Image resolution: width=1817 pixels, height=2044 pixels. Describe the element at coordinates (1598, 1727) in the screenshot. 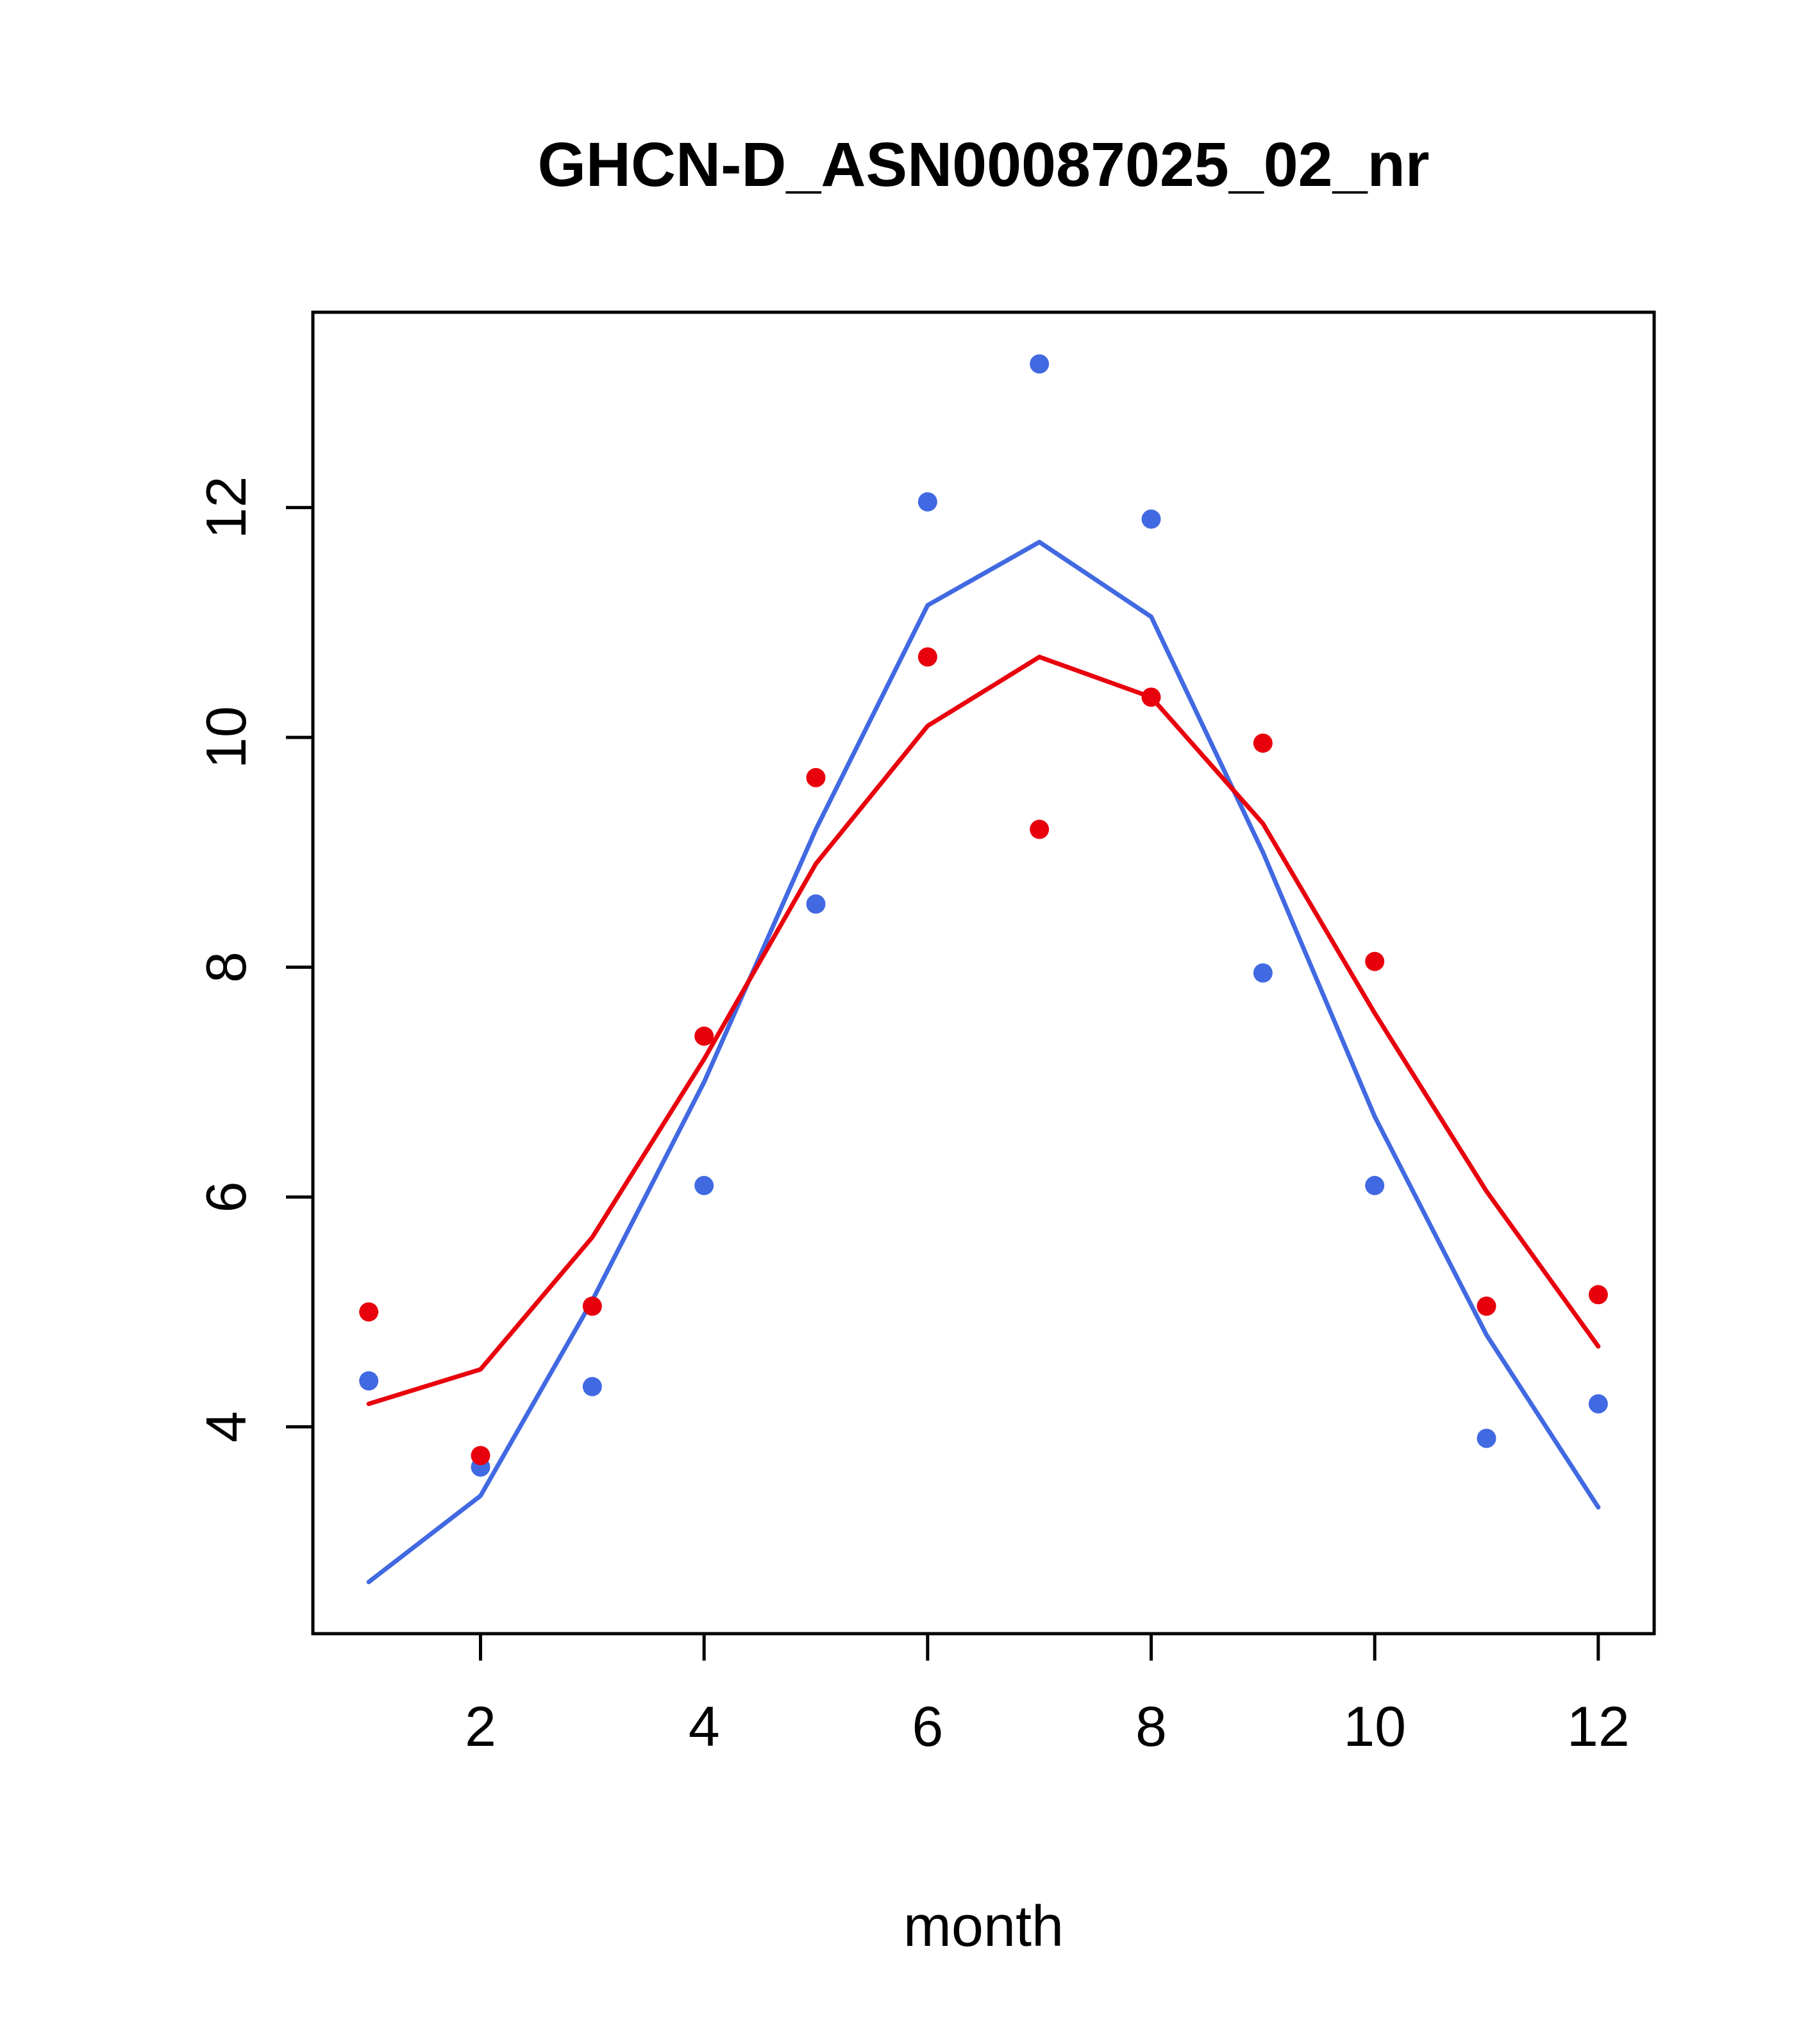

I see `x-tick-label: 12` at that location.